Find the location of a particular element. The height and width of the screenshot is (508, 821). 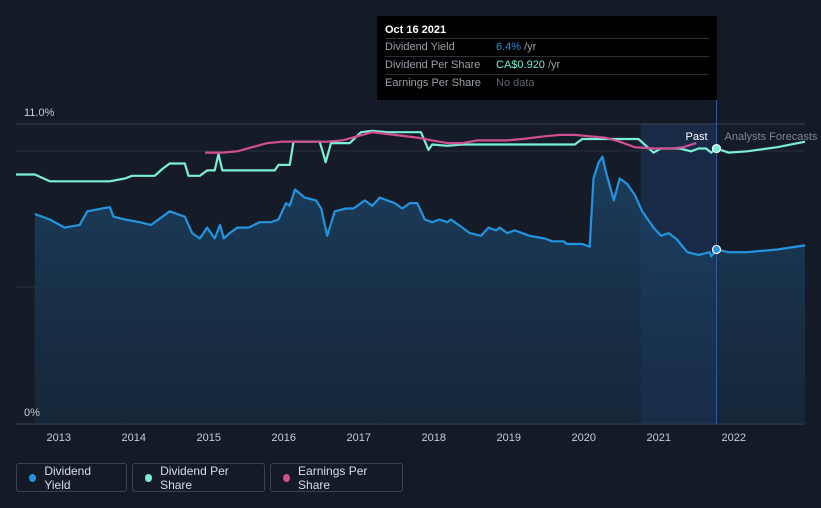

legend-dividend-yield: Dividend Yield is located at coordinates (71, 477).